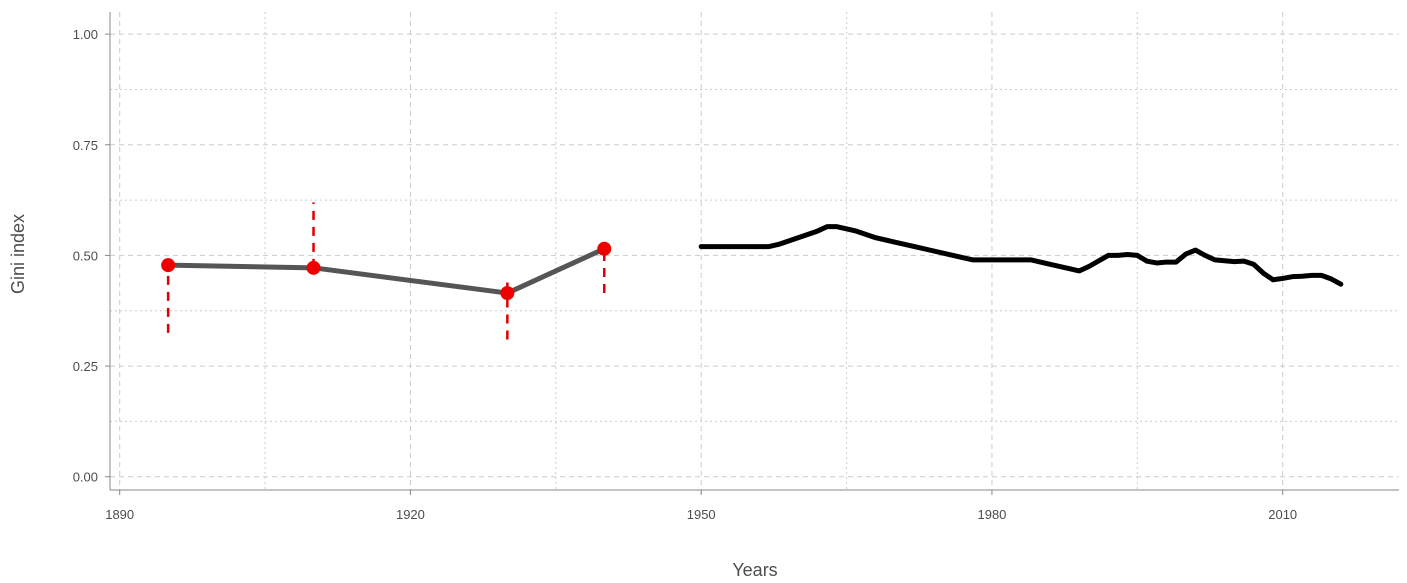 The image size is (1407, 583). What do you see at coordinates (386, 271) in the screenshot?
I see `early-series-line` at bounding box center [386, 271].